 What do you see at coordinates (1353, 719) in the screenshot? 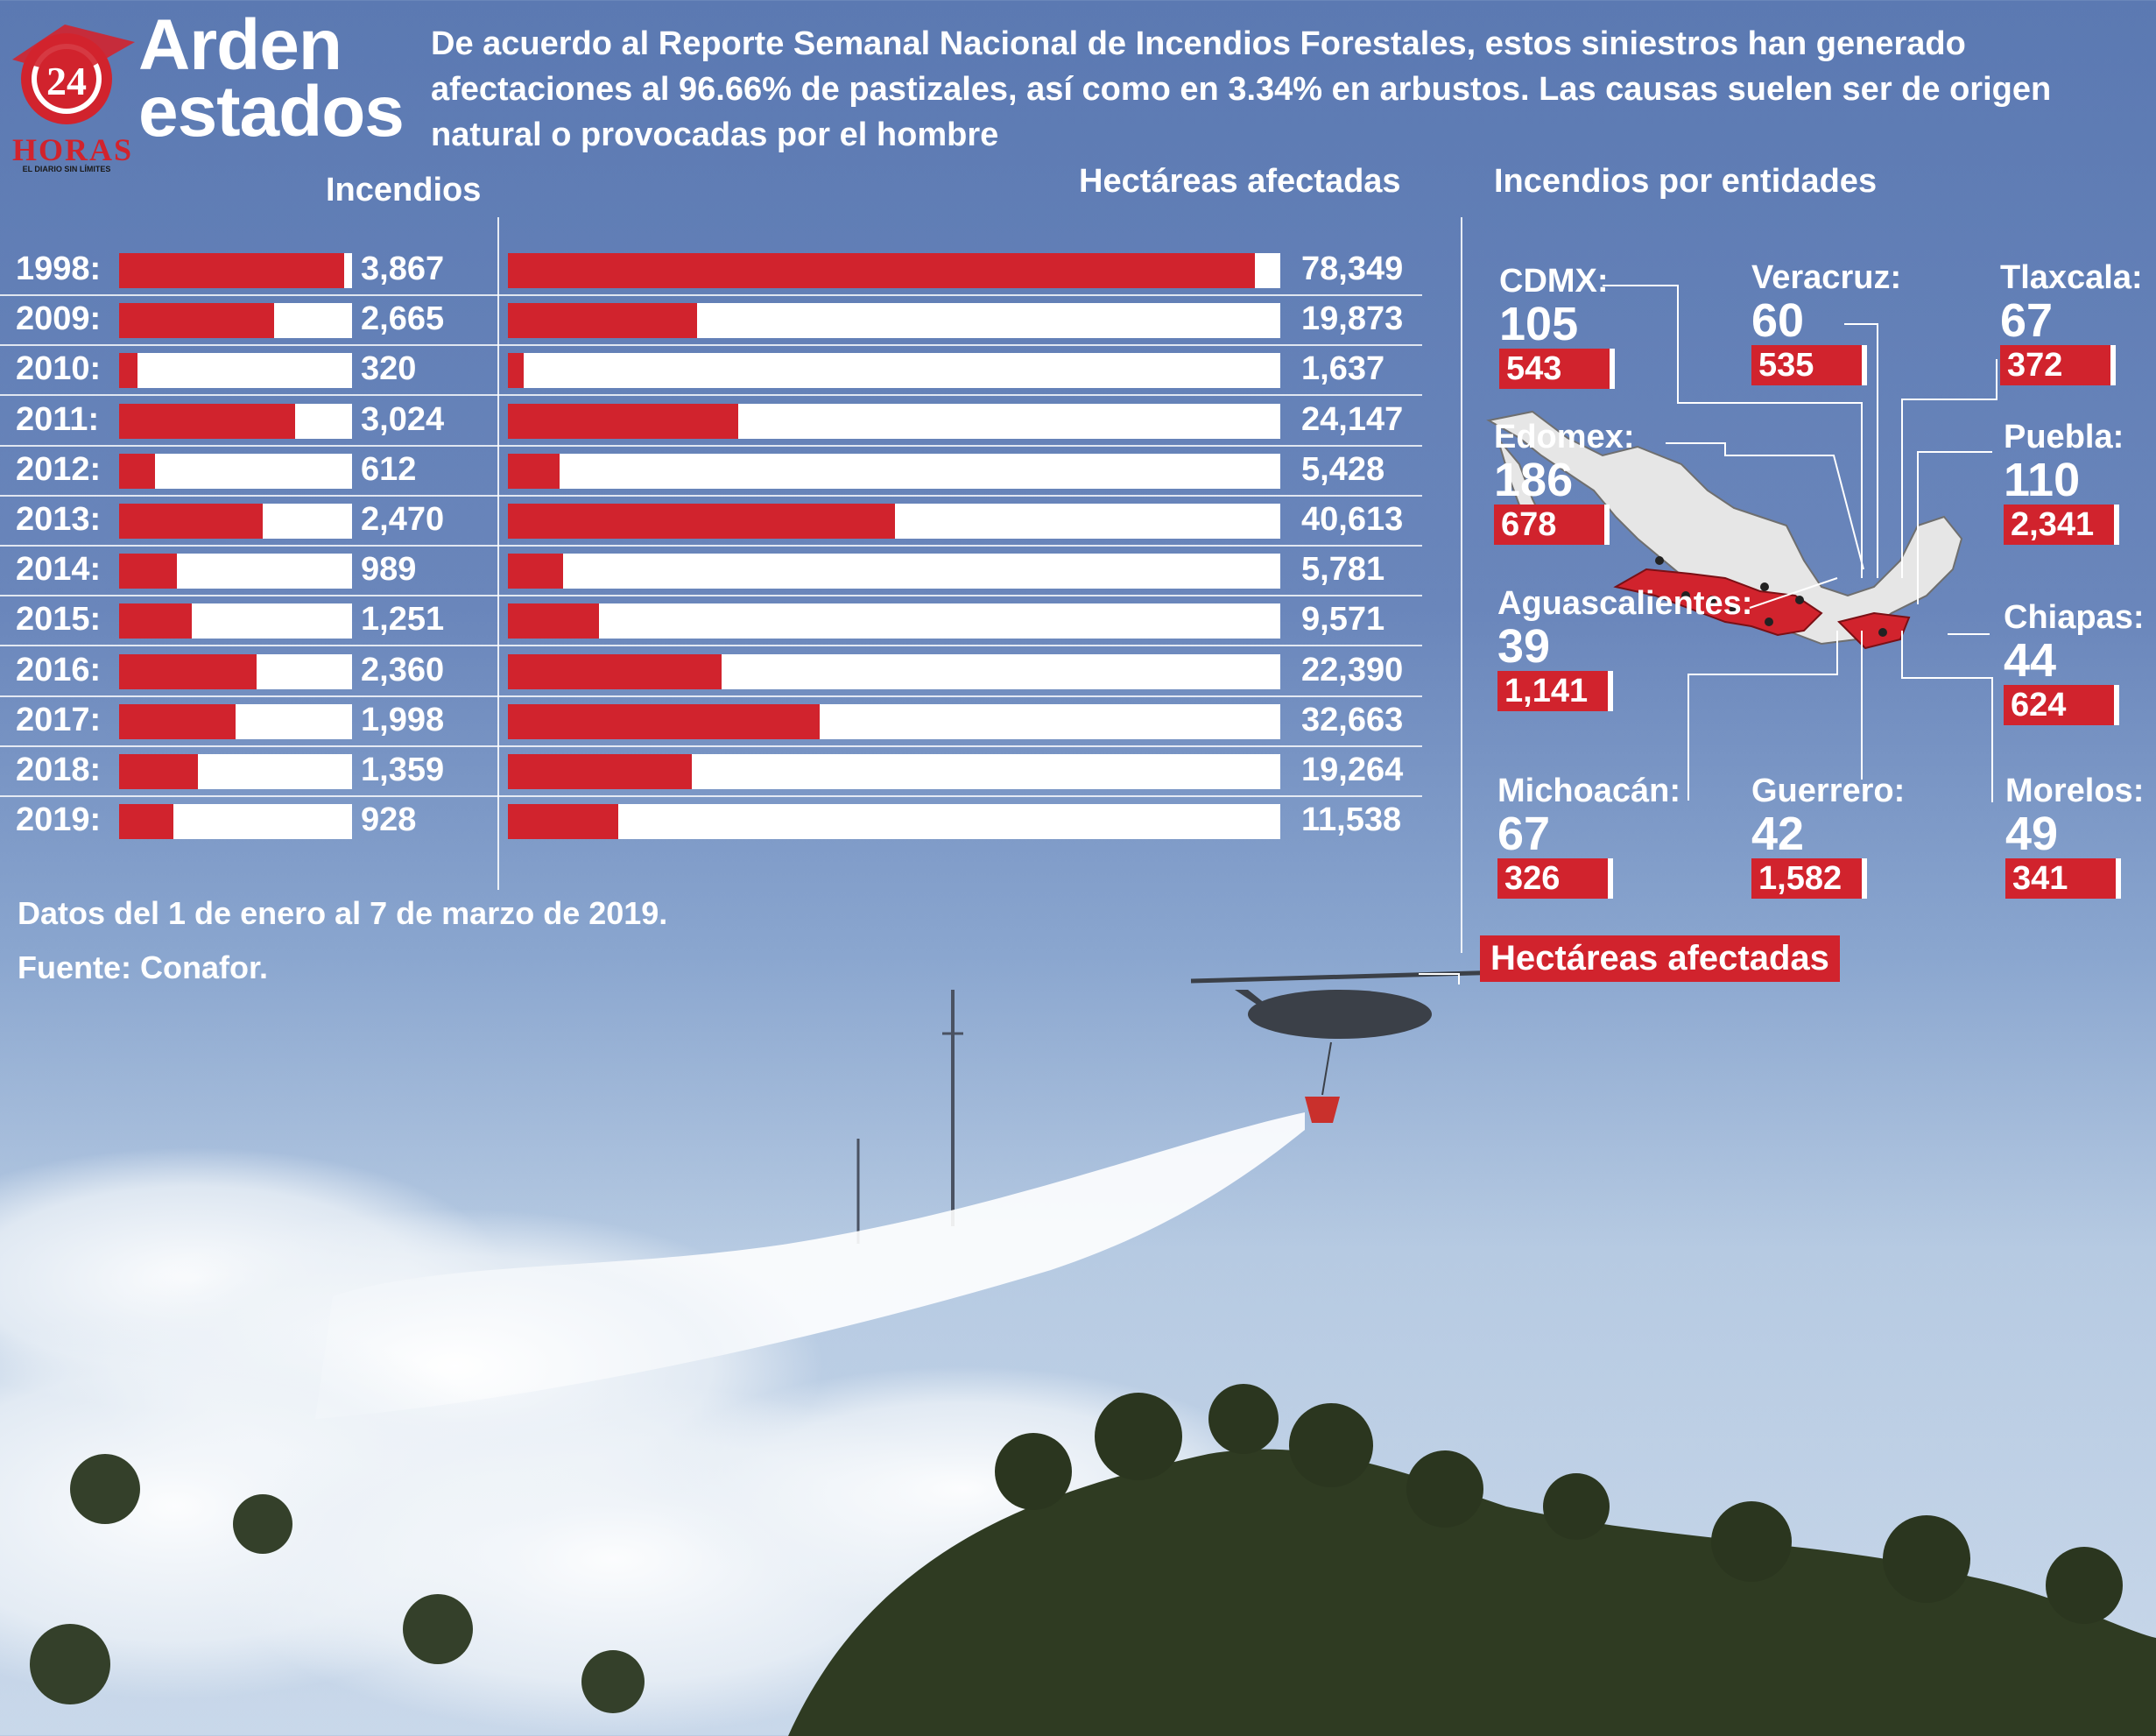
I see `hectares-value: 32,663` at bounding box center [1353, 719].